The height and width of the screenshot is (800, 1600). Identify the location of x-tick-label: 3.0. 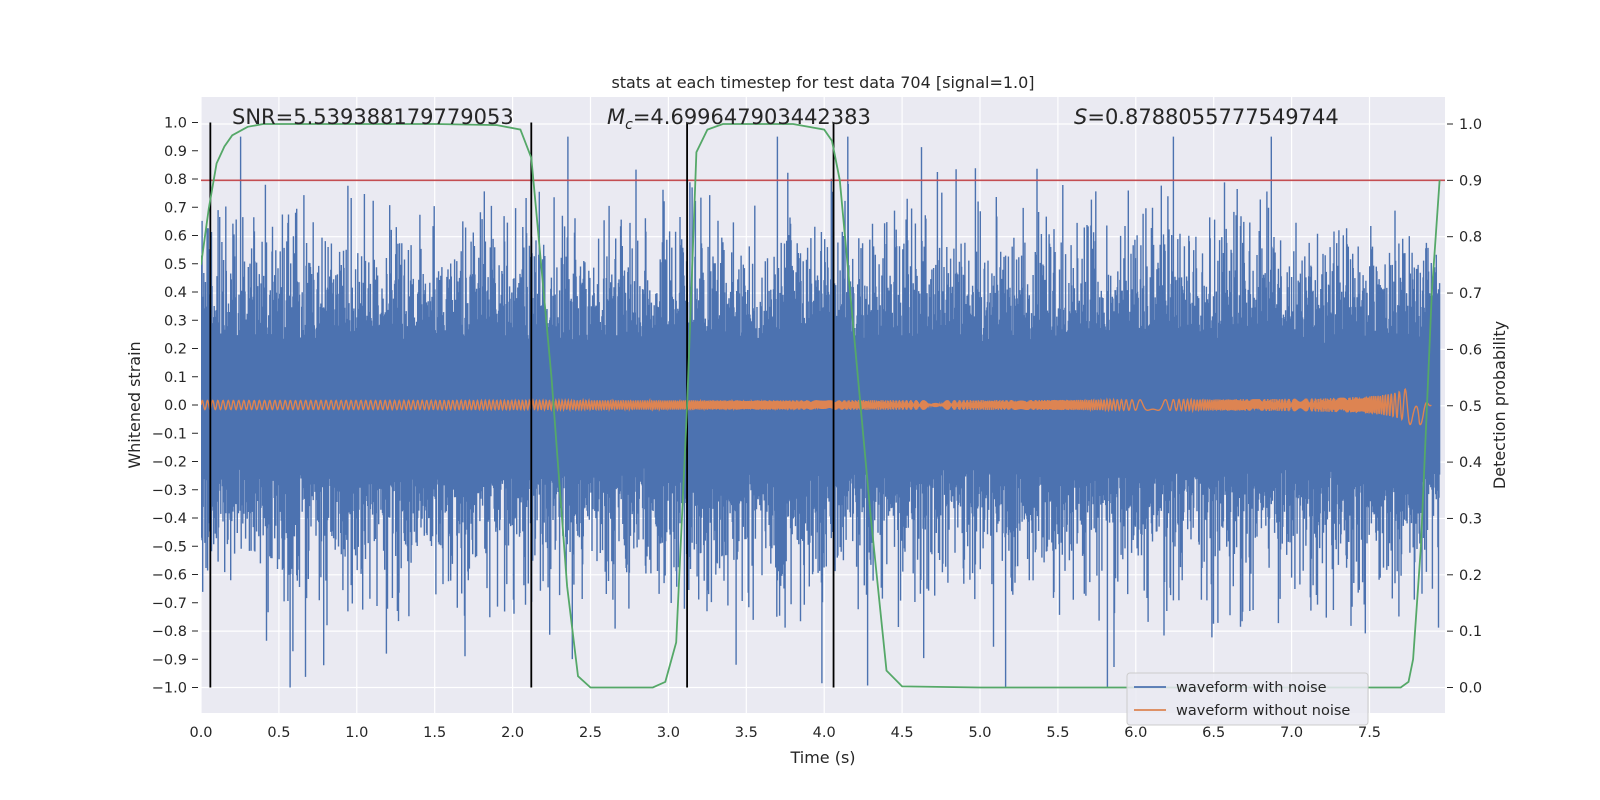
(668, 733).